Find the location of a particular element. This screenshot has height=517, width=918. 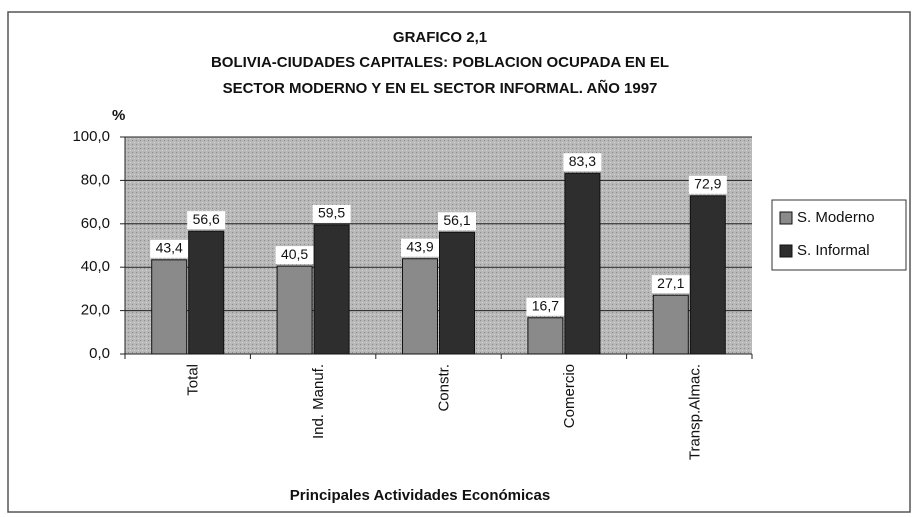

y-tick-label: 40,0 is located at coordinates (95, 266).